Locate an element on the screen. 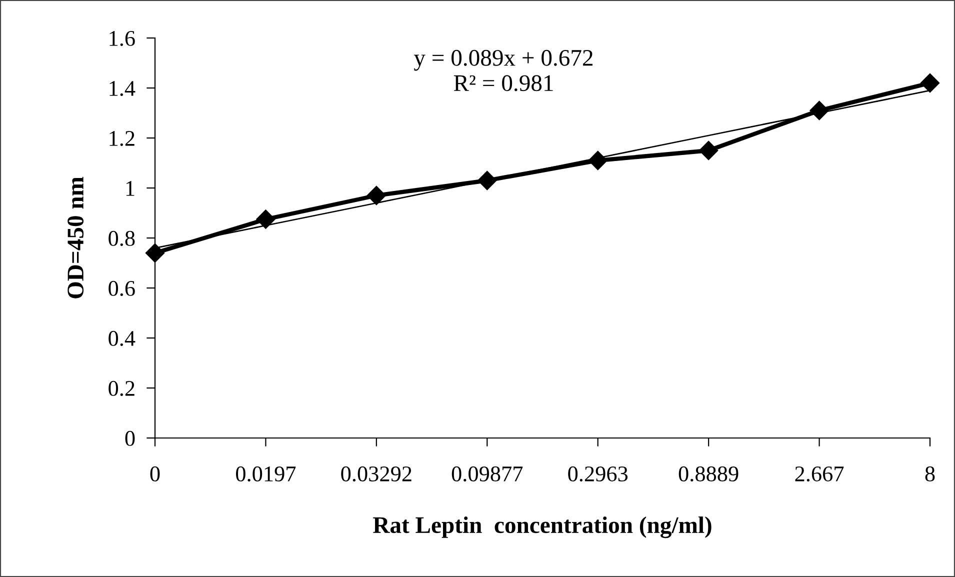 The image size is (955, 577). x-tick-label: 0.0197 is located at coordinates (266, 474).